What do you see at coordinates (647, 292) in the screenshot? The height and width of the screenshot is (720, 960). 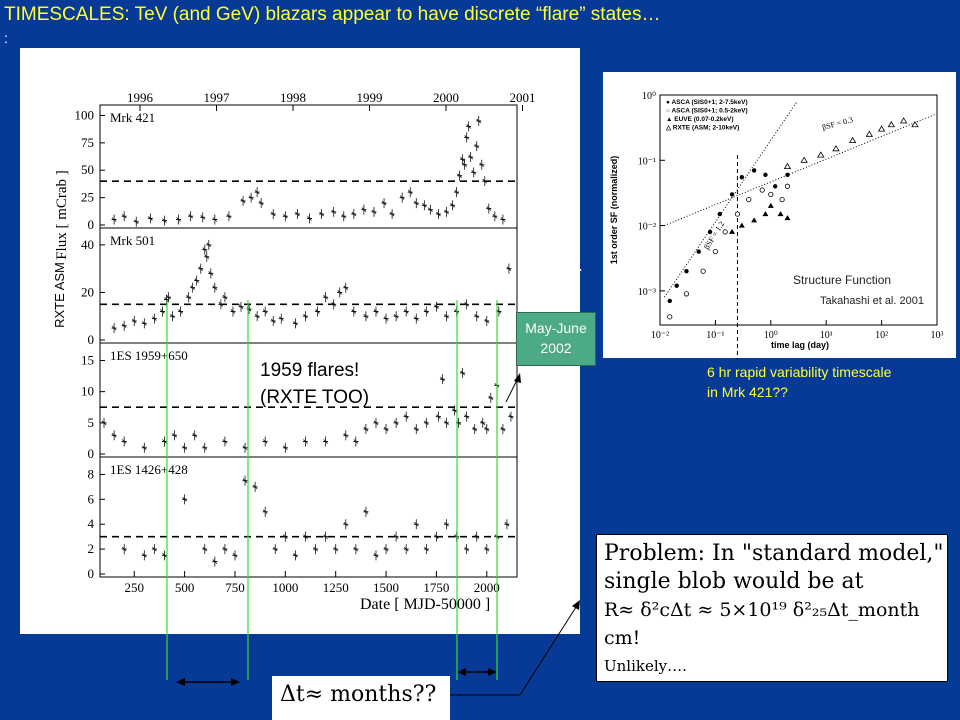 I see `sf-y-tick-label: 10⁻³` at bounding box center [647, 292].